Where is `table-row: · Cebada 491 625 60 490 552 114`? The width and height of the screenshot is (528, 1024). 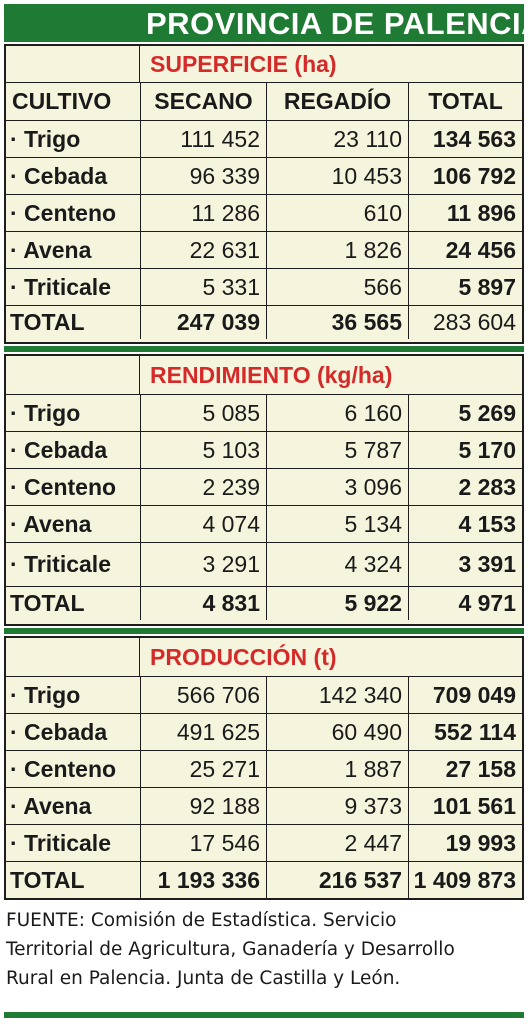 table-row: · Cebada 491 625 60 490 552 114 is located at coordinates (264, 731).